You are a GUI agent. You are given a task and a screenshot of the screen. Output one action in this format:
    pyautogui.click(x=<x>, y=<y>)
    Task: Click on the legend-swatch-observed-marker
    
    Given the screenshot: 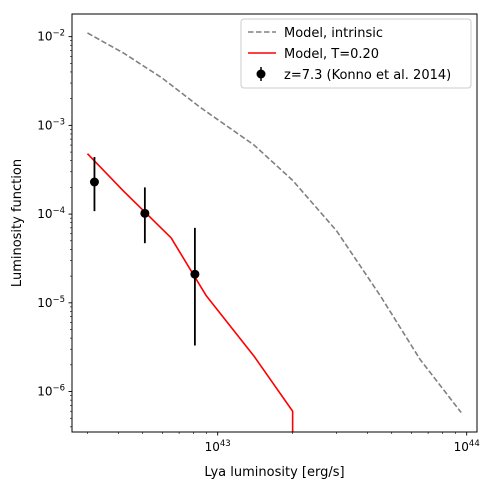 What is the action you would take?
    pyautogui.click(x=261, y=74)
    